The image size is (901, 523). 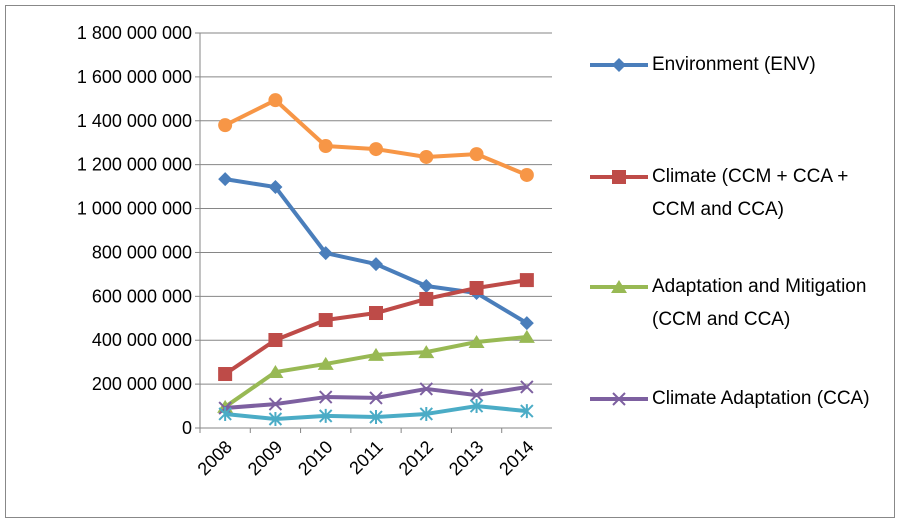 I want to click on y-tick-label: 800 000 000, so click(x=142, y=252).